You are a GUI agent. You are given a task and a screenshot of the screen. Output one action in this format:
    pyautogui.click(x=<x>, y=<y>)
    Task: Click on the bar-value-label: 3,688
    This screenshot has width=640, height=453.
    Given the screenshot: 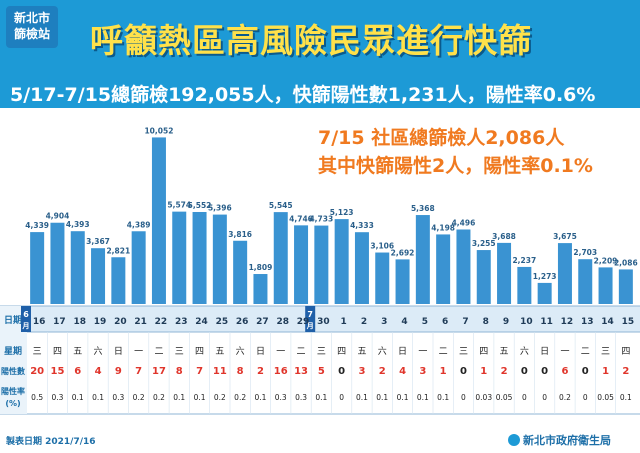 What is the action you would take?
    pyautogui.click(x=504, y=236)
    